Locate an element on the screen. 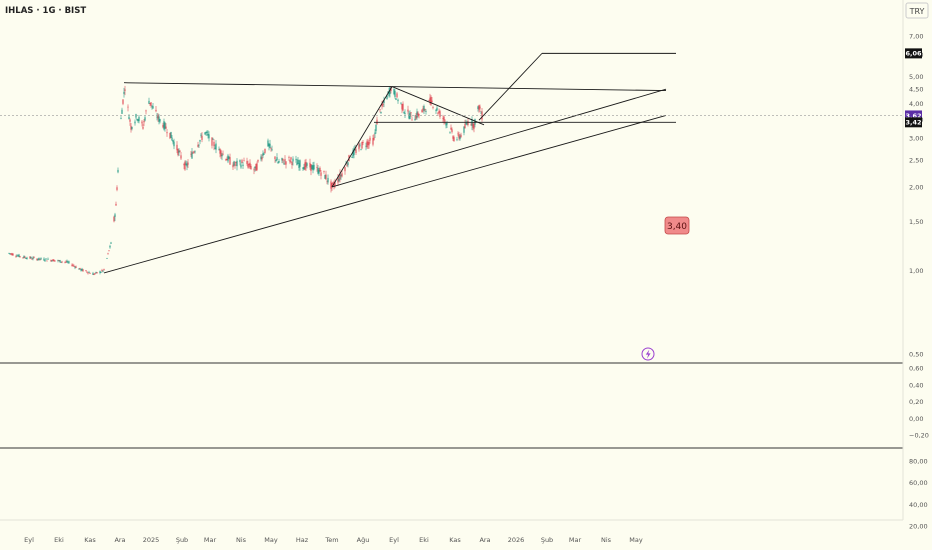 The height and width of the screenshot is (555, 932). time-tick-label: May is located at coordinates (271, 540).